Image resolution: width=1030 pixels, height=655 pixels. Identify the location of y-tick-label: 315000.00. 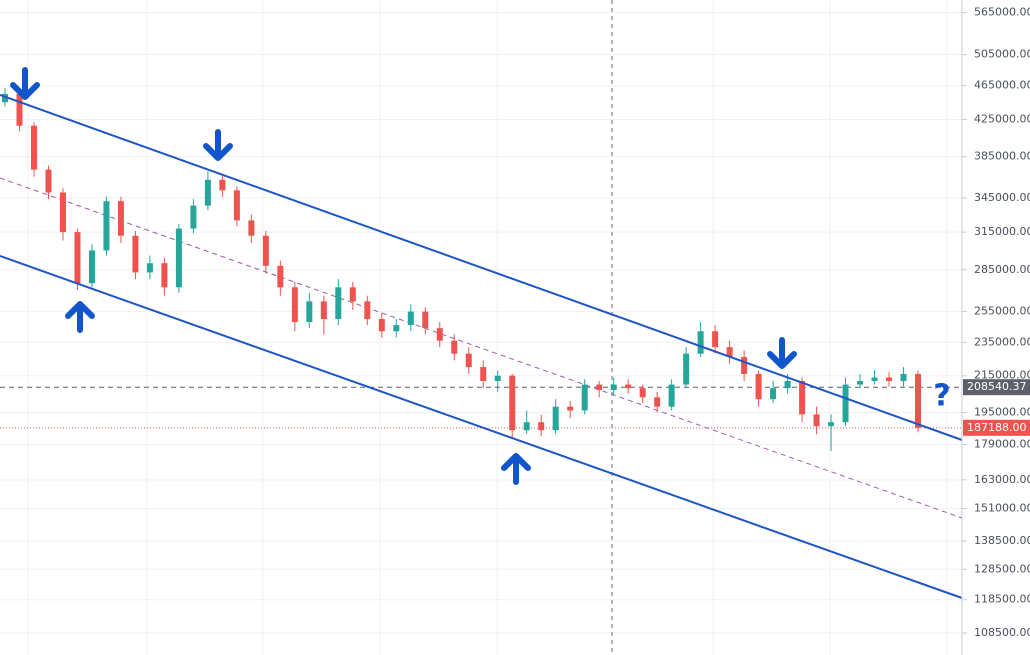
(1002, 231).